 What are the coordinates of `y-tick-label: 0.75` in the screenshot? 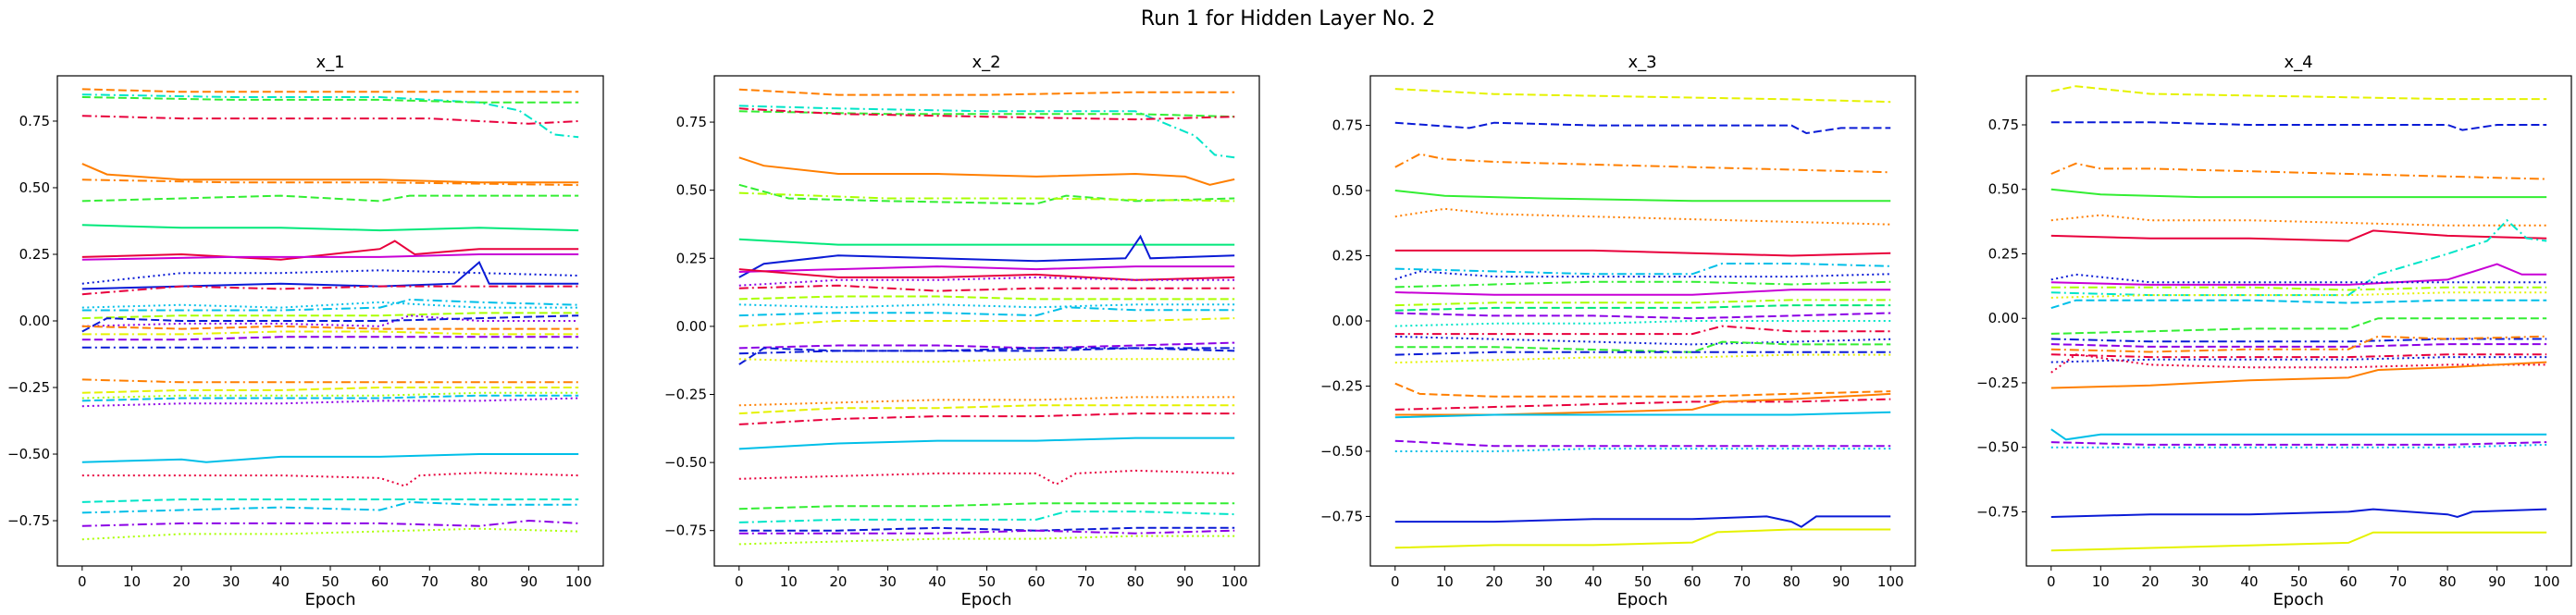 It's located at (34, 121).